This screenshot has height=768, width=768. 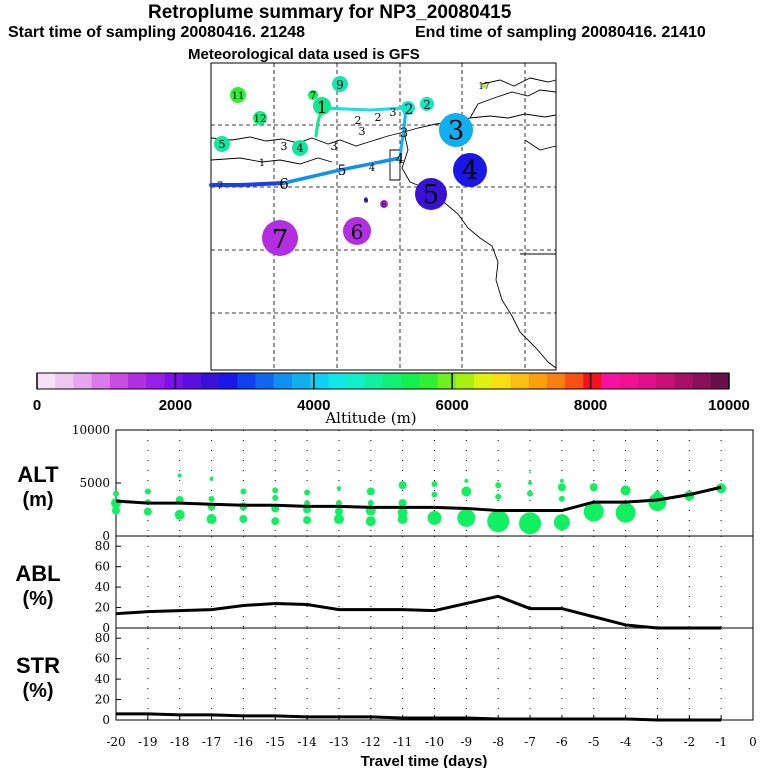 What do you see at coordinates (38, 665) in the screenshot?
I see `panel-label-str: STR` at bounding box center [38, 665].